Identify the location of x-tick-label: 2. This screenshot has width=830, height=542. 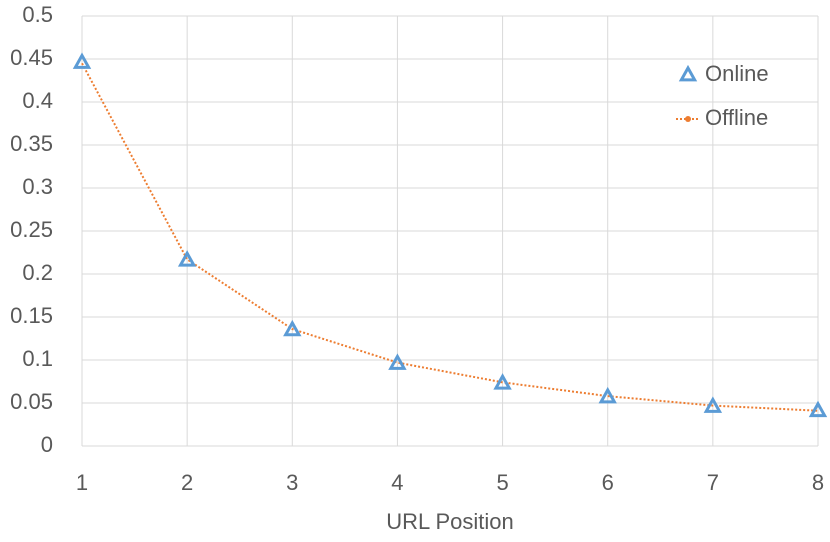
(187, 482).